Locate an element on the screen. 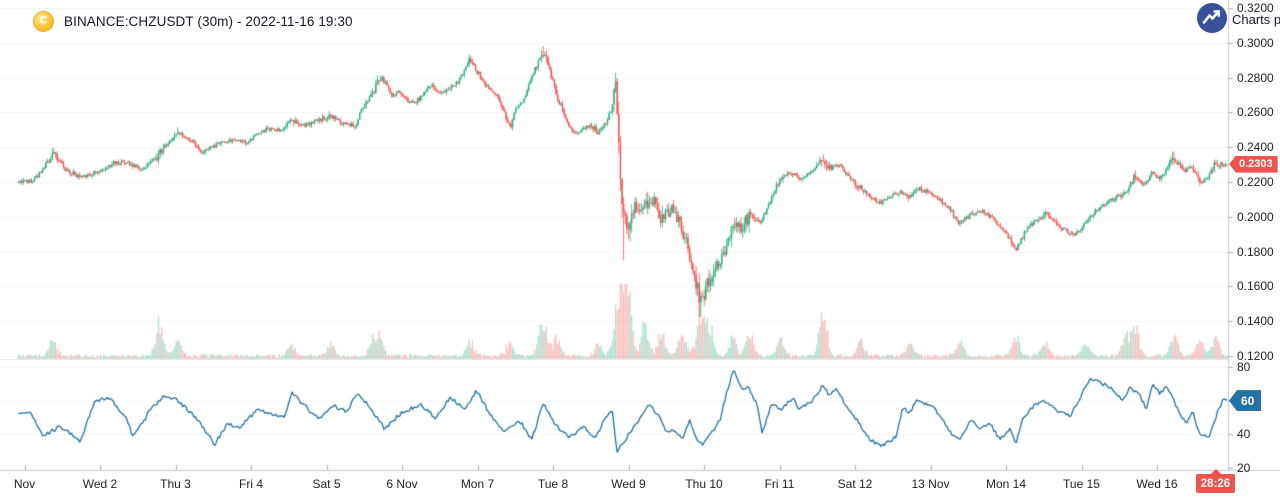 This screenshot has width=1280, height=499. time-tick-label: Sat 5 is located at coordinates (326, 484).